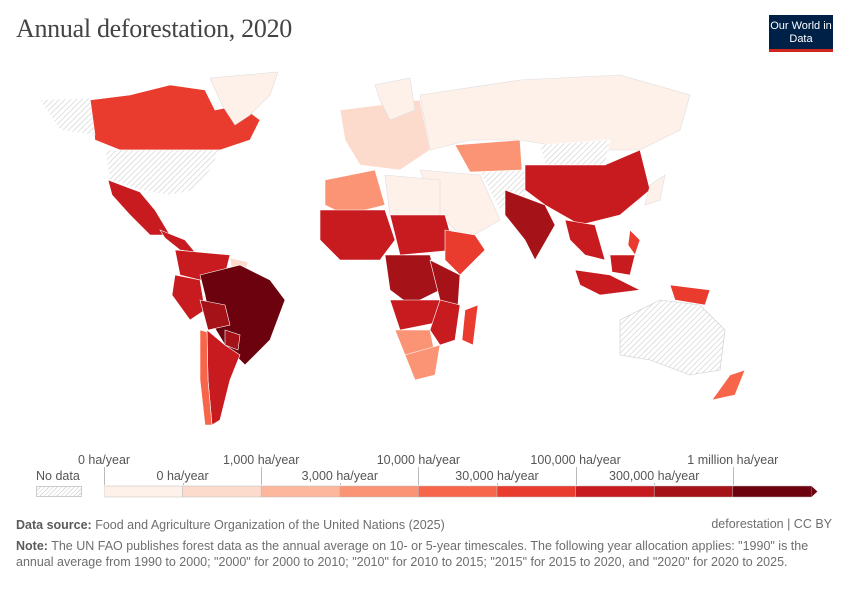 Image resolution: width=850 pixels, height=600 pixels. I want to click on country-peru, so click(188, 297).